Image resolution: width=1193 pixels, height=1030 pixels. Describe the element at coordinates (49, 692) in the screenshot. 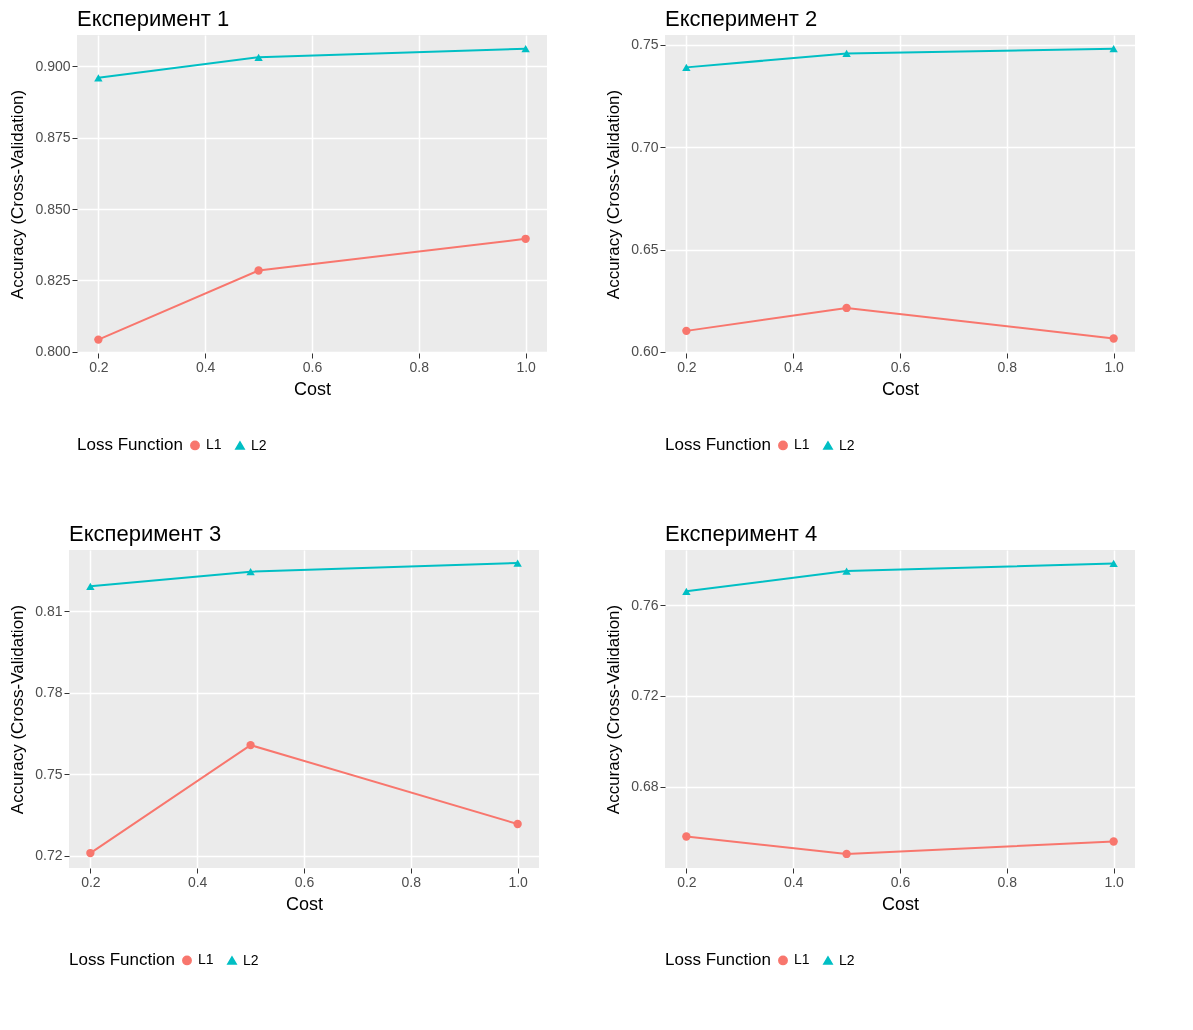

I see `y-tick-label: 0.78` at that location.